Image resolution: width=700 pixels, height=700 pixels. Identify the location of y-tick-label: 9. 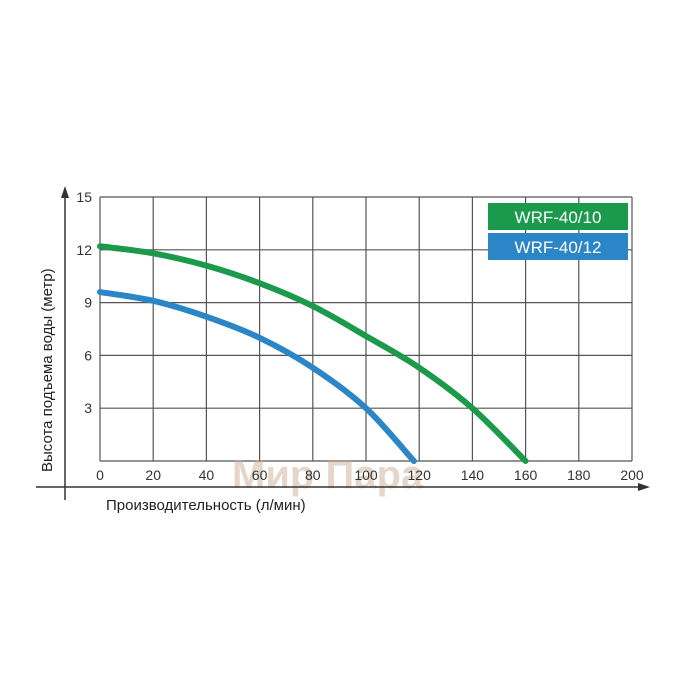
(88, 303).